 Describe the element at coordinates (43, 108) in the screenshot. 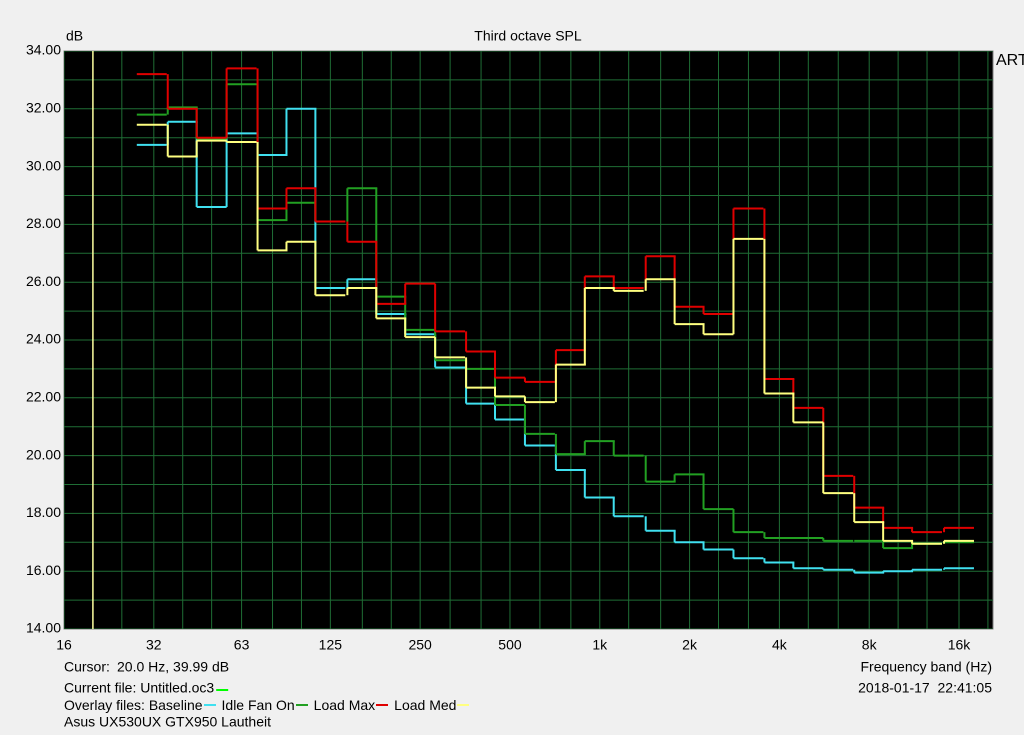

I see `y-tick-label: 32.00` at that location.